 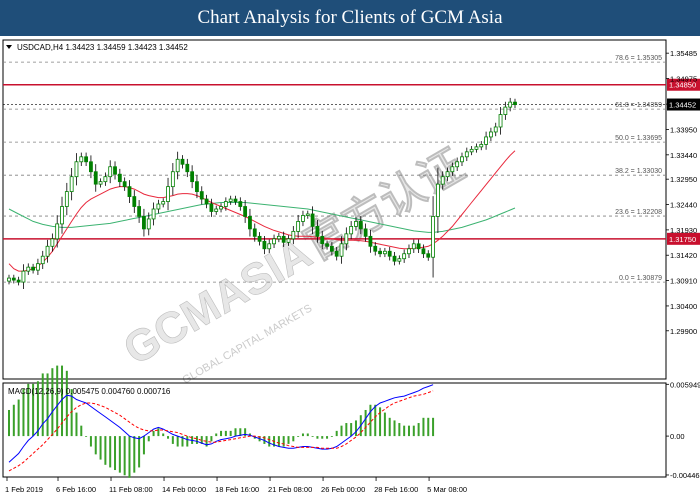 I want to click on level-tag, so click(x=683, y=84).